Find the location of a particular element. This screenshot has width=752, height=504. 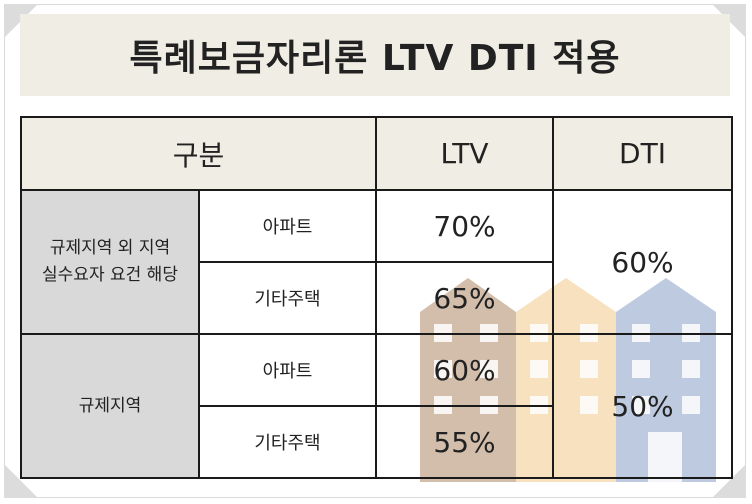

group-label-non-regulated: 규제지역 외 지역 실수요자 요건 해당 is located at coordinates (110, 262).